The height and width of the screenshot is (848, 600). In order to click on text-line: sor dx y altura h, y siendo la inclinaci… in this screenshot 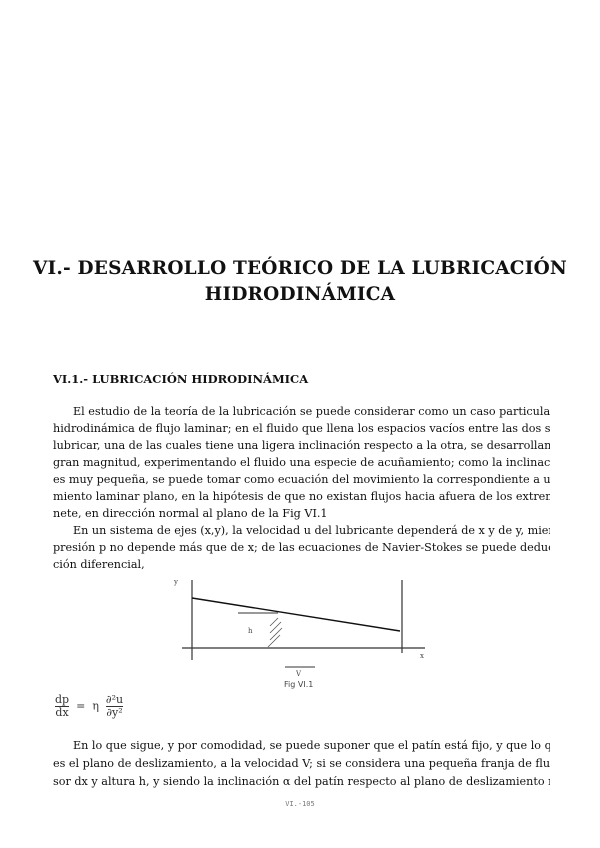, I will do `click(301, 781)`.